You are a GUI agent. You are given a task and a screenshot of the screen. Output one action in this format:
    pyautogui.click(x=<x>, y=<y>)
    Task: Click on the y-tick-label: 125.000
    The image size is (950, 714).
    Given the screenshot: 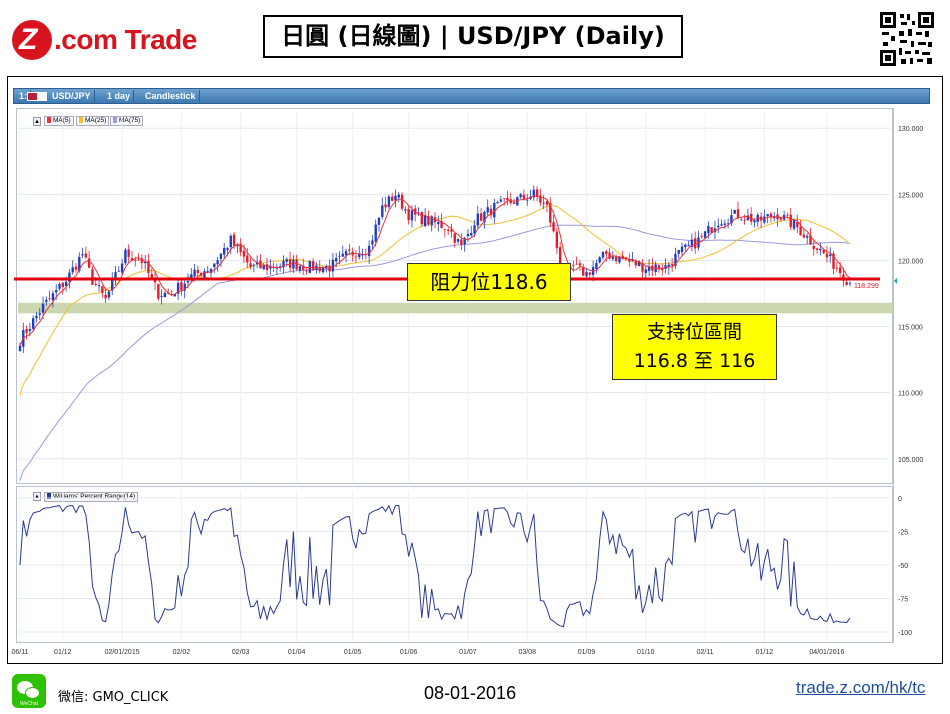 What is the action you would take?
    pyautogui.click(x=910, y=195)
    